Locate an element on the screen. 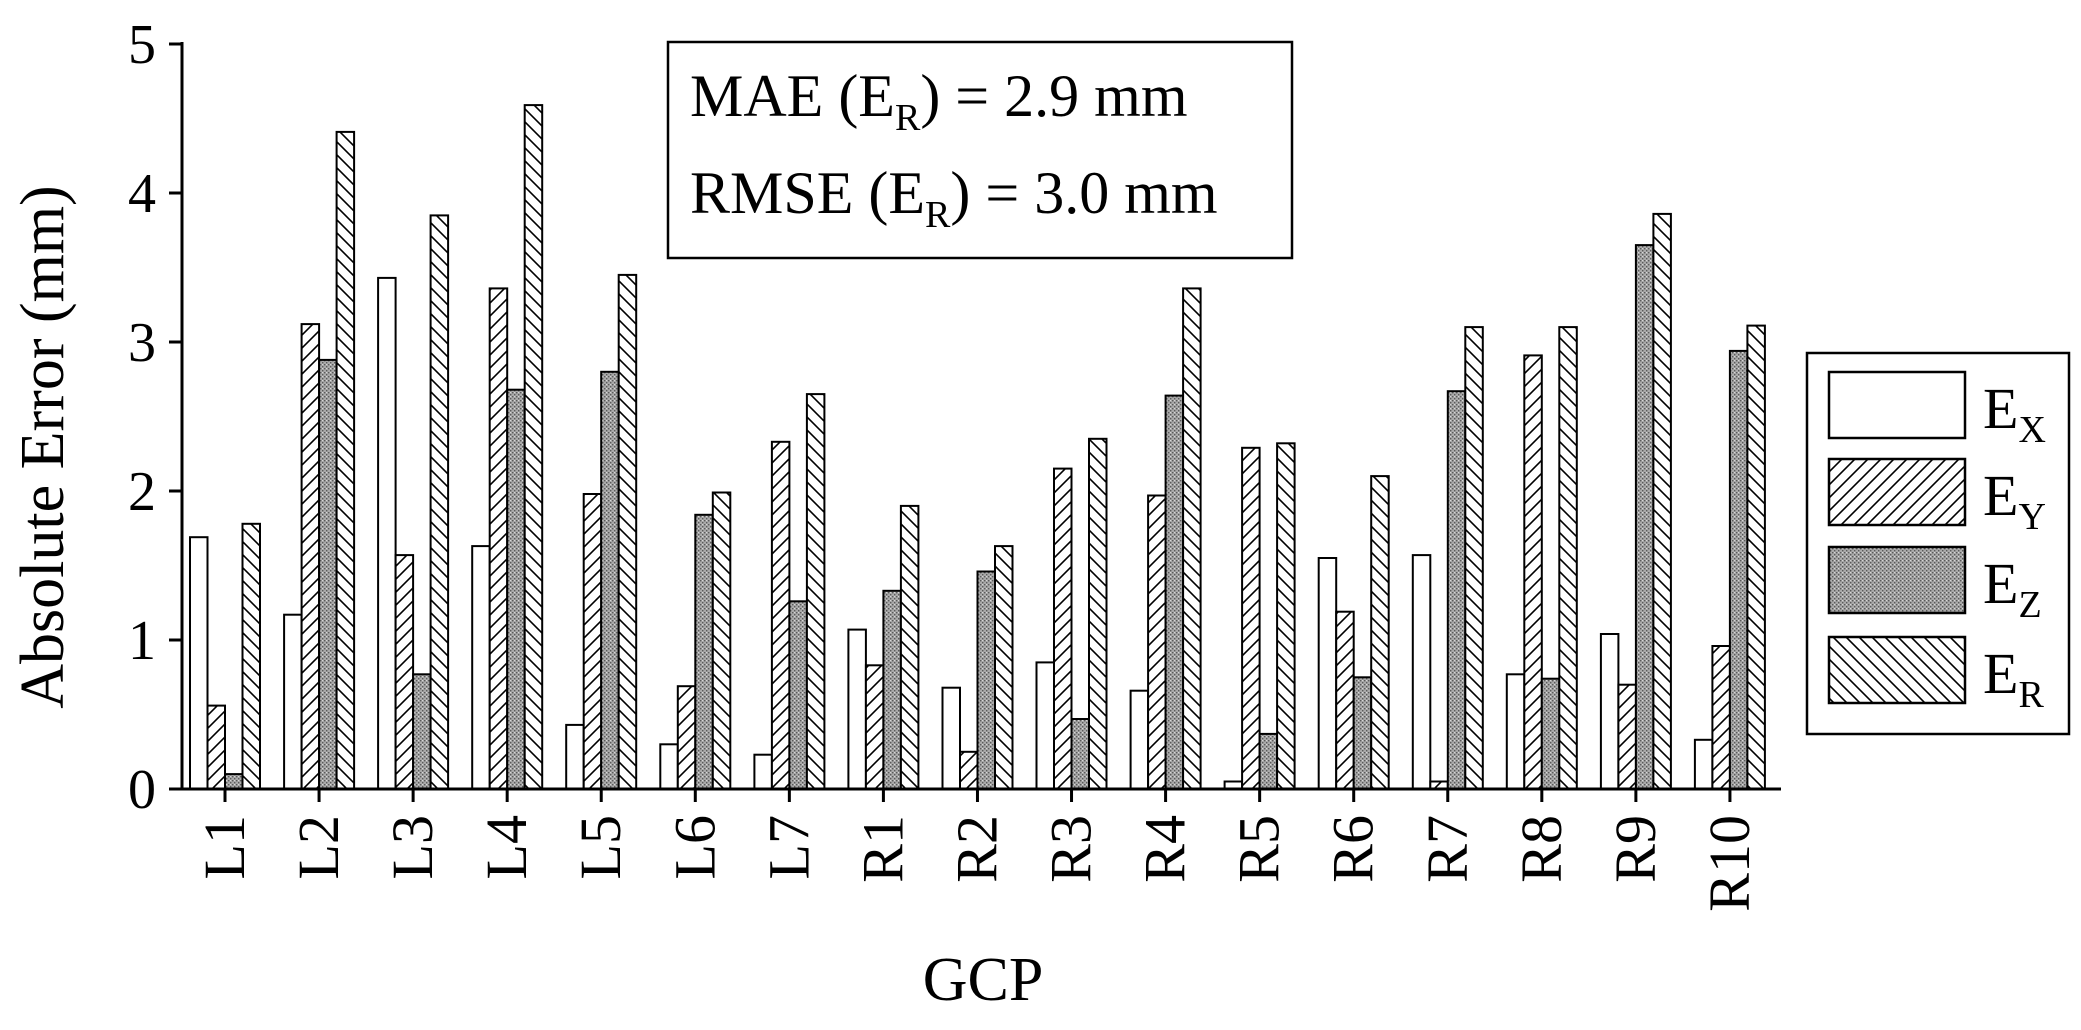  legend-swatch-ez is located at coordinates (1897, 580).